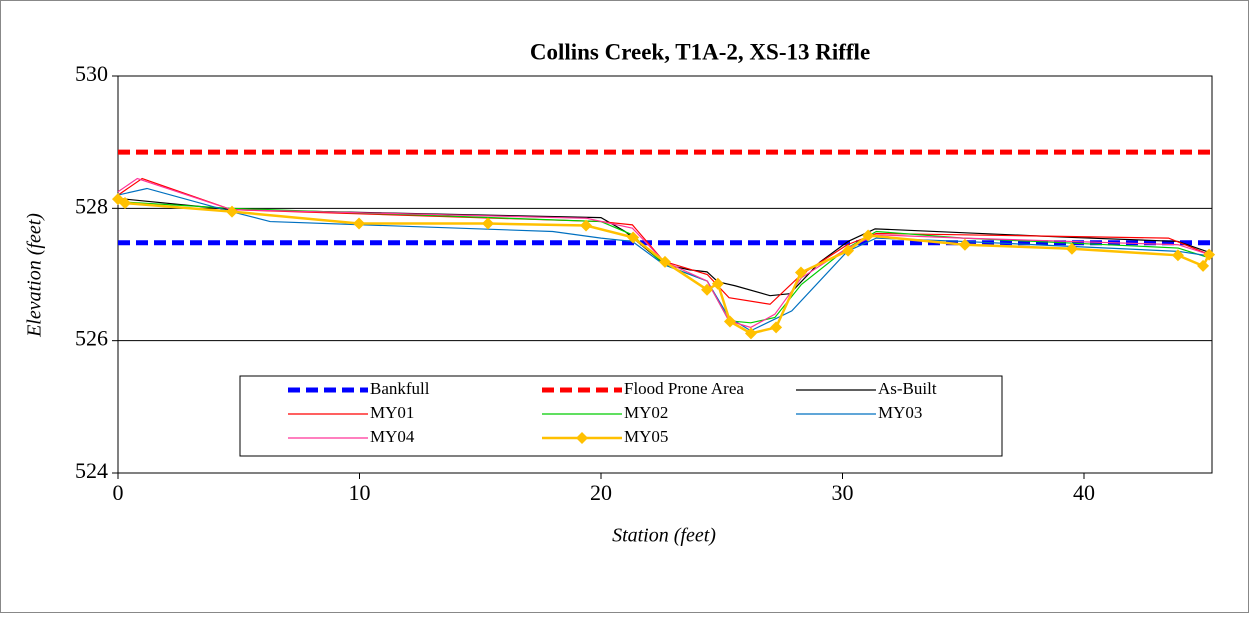 The width and height of the screenshot is (1250, 619). What do you see at coordinates (601, 492) in the screenshot?
I see `x-tick-label: 20` at bounding box center [601, 492].